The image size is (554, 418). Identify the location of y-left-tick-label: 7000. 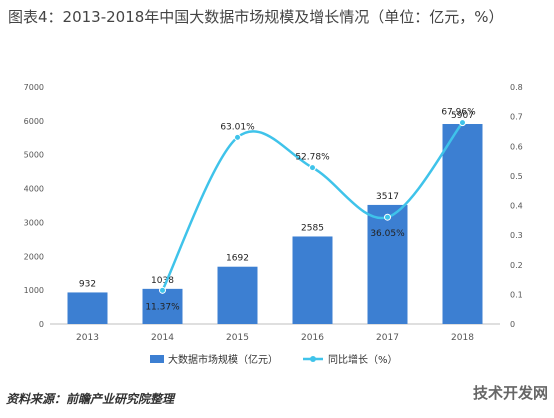
(34, 87).